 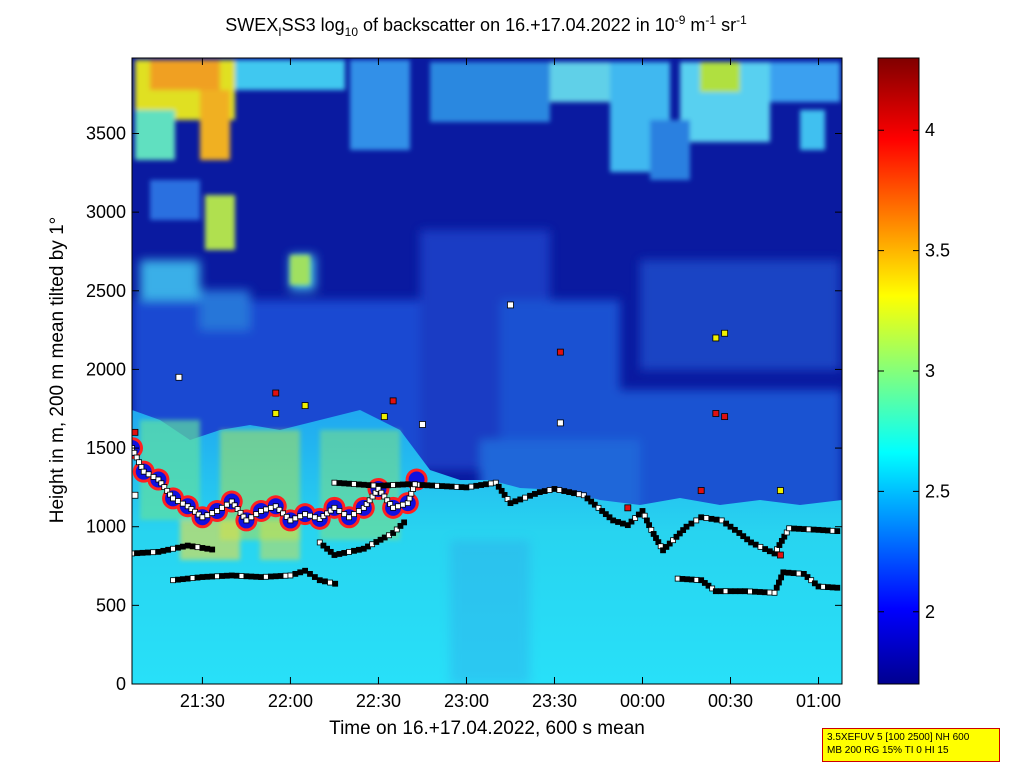 I want to click on x-tick-label: 21:30, so click(x=202, y=701).